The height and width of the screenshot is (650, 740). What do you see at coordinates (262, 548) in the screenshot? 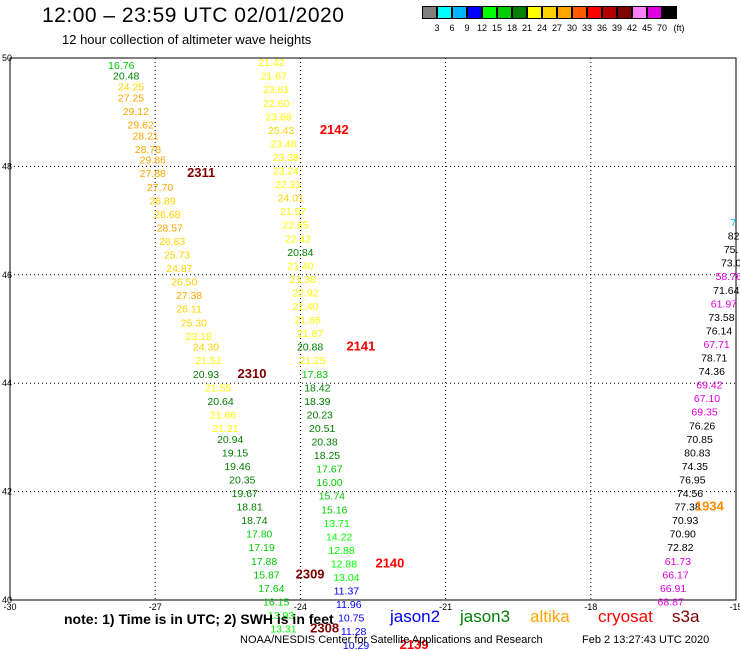
I see `wave-height-value: 17.19` at bounding box center [262, 548].